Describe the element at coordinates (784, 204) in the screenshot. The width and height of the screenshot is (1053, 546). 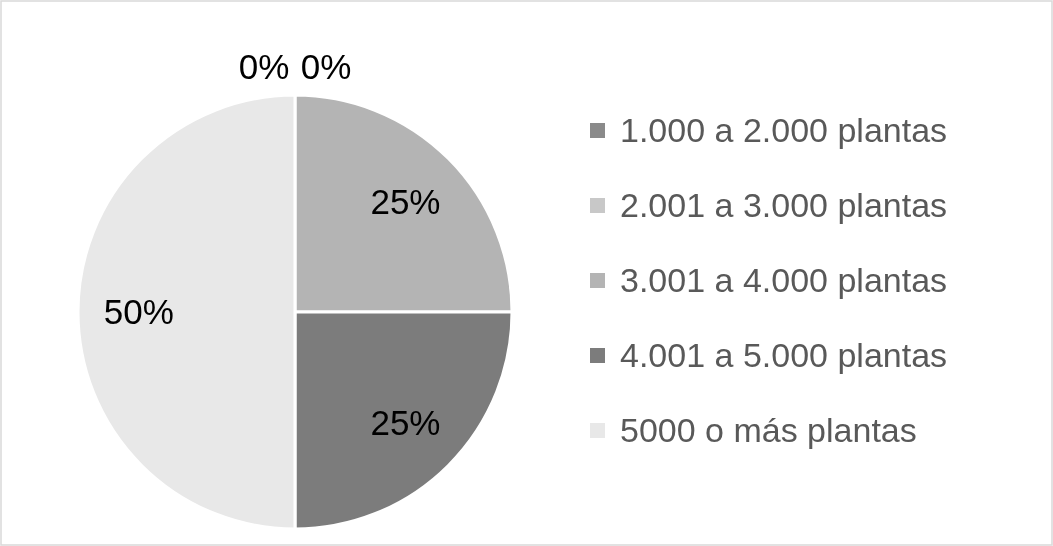
I see `legend-label: 2.001 a 3.000 plantas` at that location.